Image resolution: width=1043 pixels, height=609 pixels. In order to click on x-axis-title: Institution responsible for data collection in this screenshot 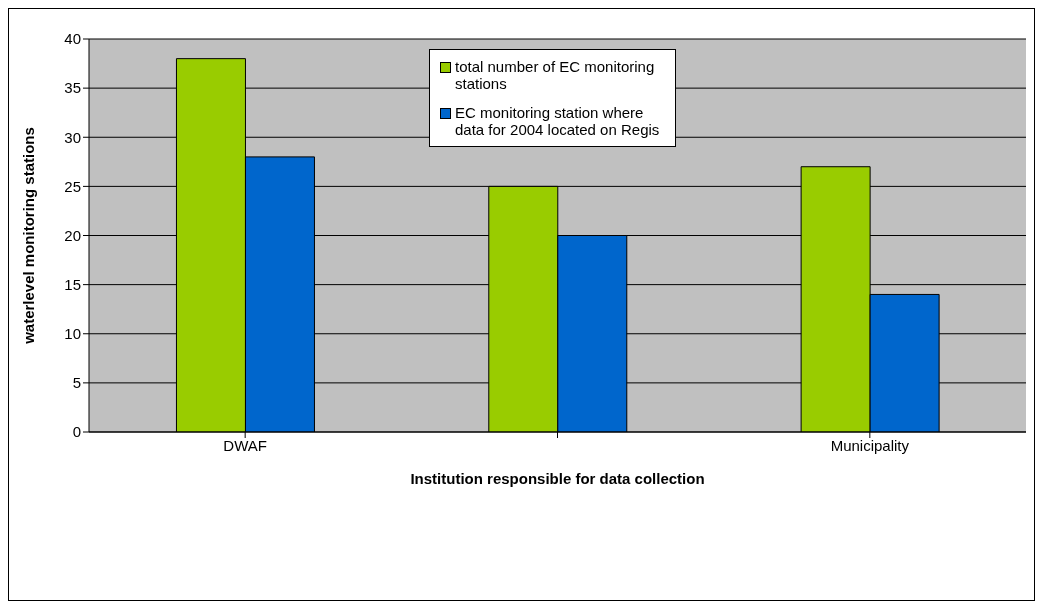, I will do `click(557, 478)`.